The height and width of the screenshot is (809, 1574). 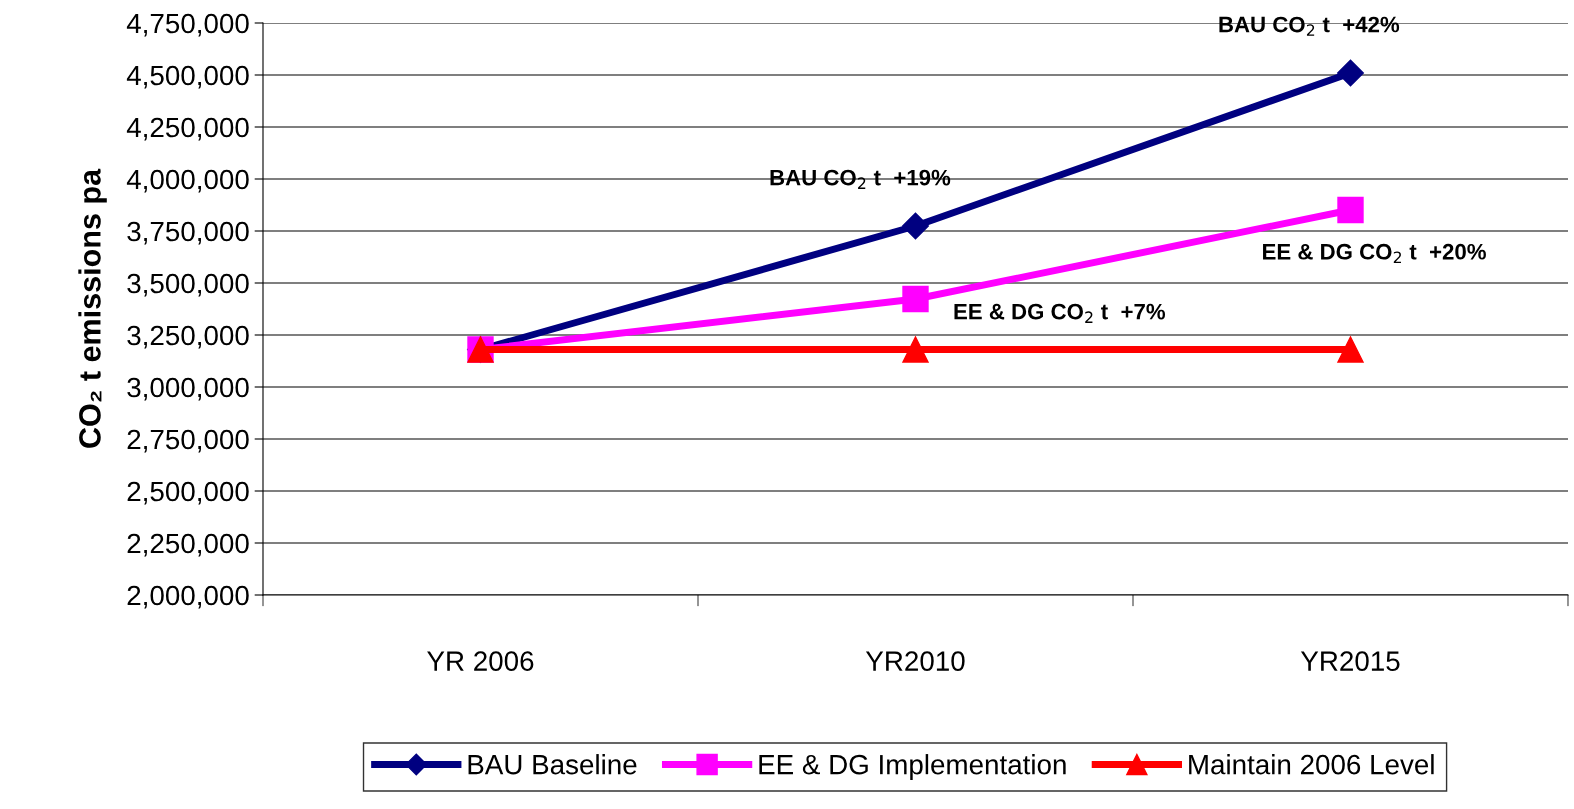 I want to click on y-axis-title: CO₂ t emissions pa, so click(x=92, y=308).